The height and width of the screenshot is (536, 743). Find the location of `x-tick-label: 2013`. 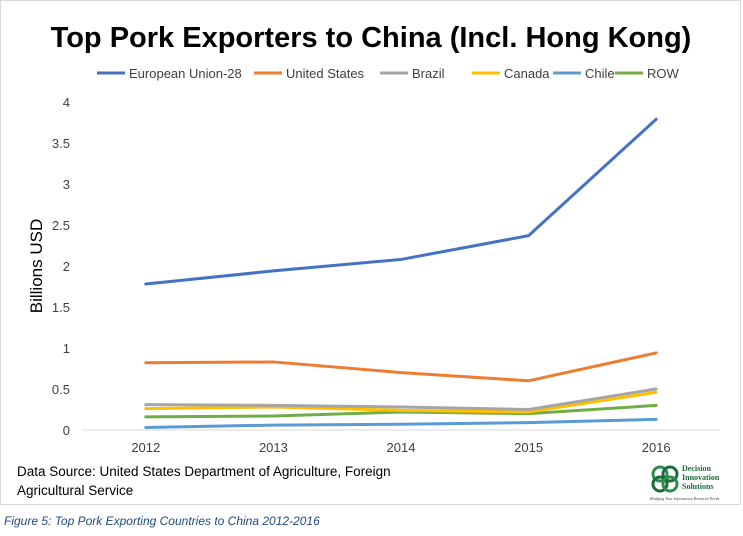

x-tick-label: 2013 is located at coordinates (273, 447).